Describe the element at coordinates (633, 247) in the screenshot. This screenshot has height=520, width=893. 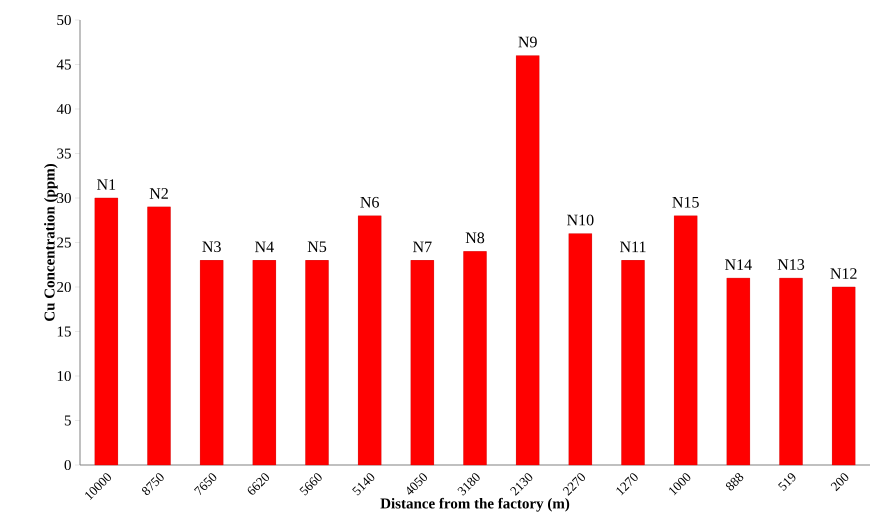
I see `annotation: N11` at that location.